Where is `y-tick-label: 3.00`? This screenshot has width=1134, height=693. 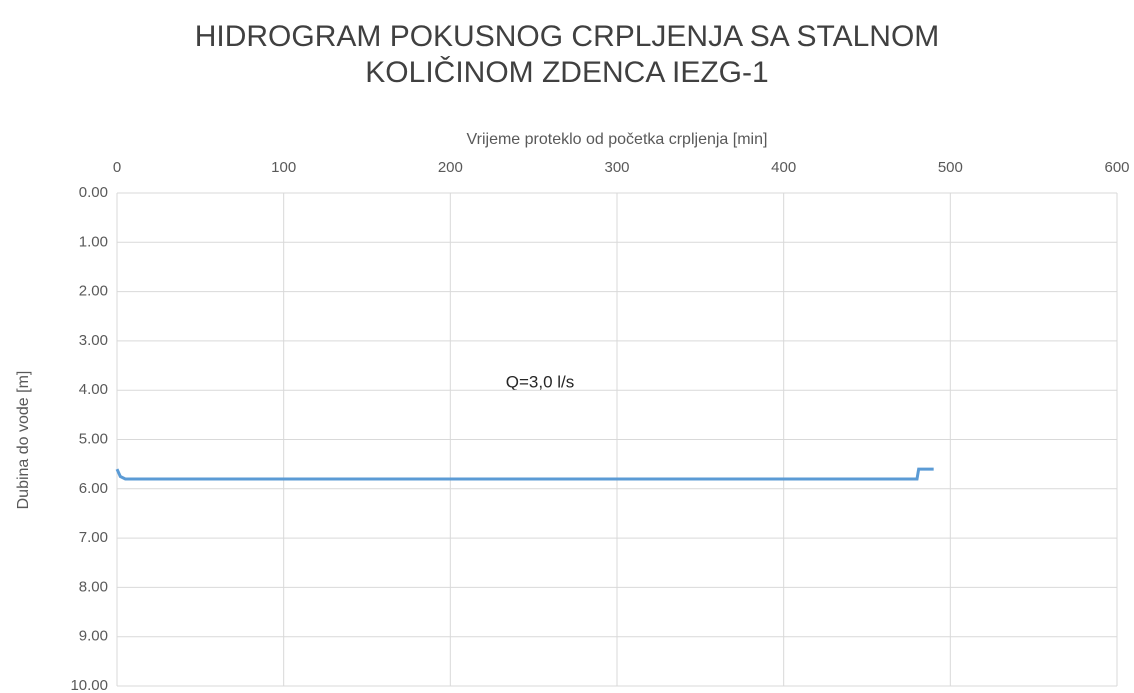
y-tick-label: 3.00 is located at coordinates (93, 340).